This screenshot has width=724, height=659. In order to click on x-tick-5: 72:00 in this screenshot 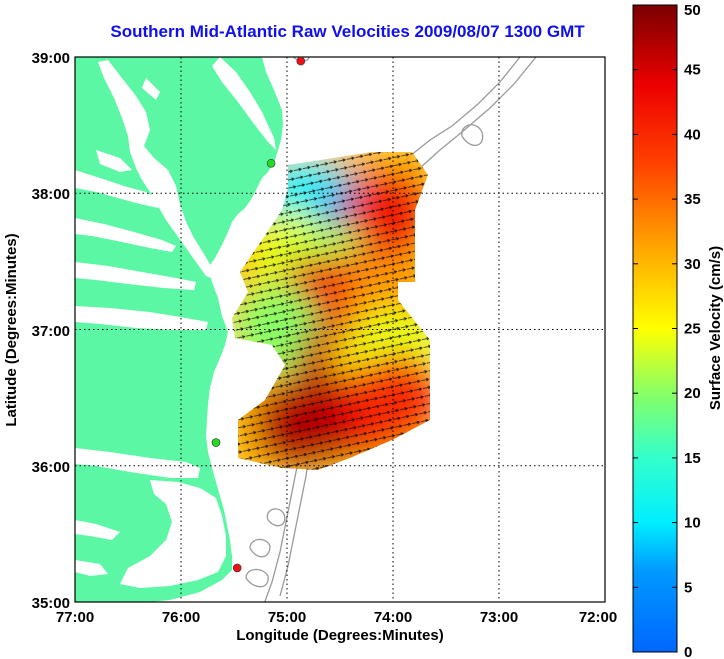, I will do `click(598, 617)`.